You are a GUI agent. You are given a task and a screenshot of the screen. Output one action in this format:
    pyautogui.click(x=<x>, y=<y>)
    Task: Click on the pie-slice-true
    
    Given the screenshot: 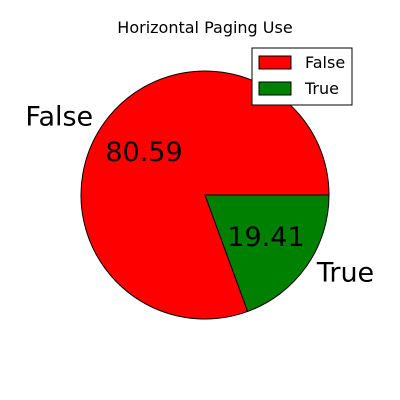 What is the action you would take?
    pyautogui.click(x=267, y=253)
    